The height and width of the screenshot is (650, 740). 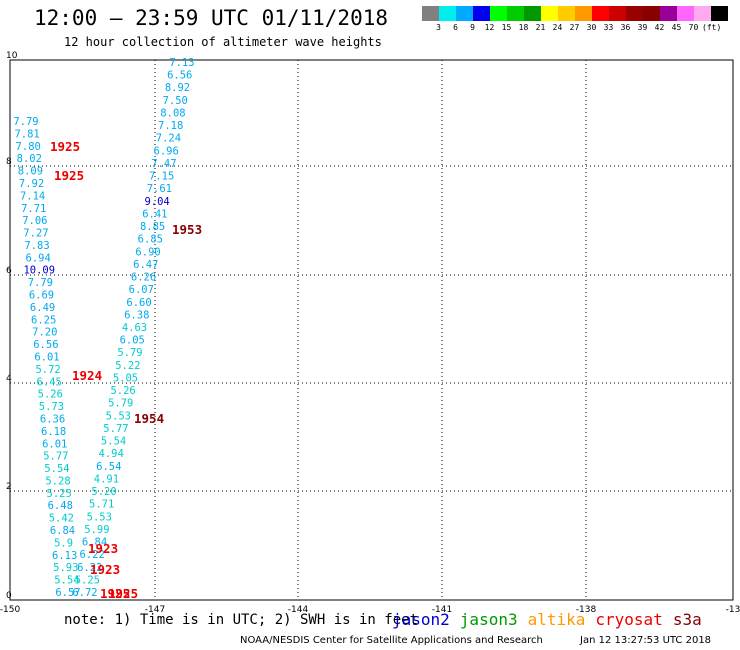 What do you see at coordinates (61, 519) in the screenshot?
I see `swh-value-label: 5.42` at bounding box center [61, 519].